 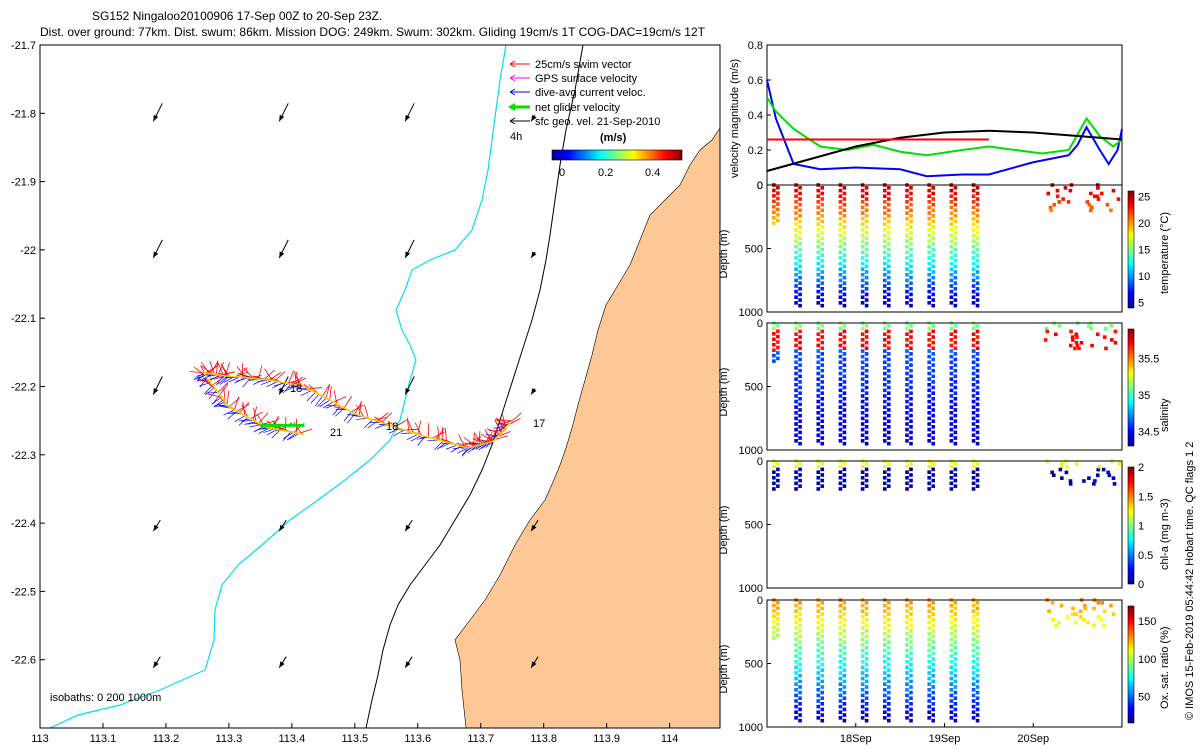 What do you see at coordinates (1131, 249) in the screenshot?
I see `section-colorbar` at bounding box center [1131, 249].